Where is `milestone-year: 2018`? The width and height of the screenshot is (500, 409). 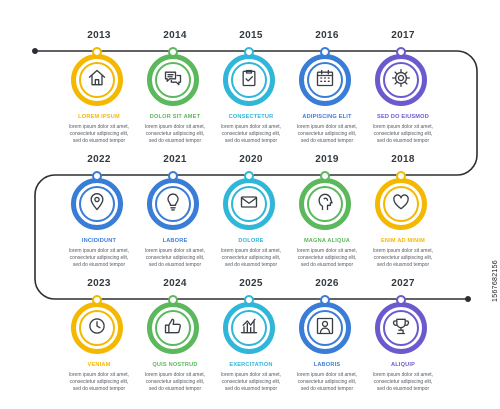
milestone-year: 2018 is located at coordinates (403, 159).